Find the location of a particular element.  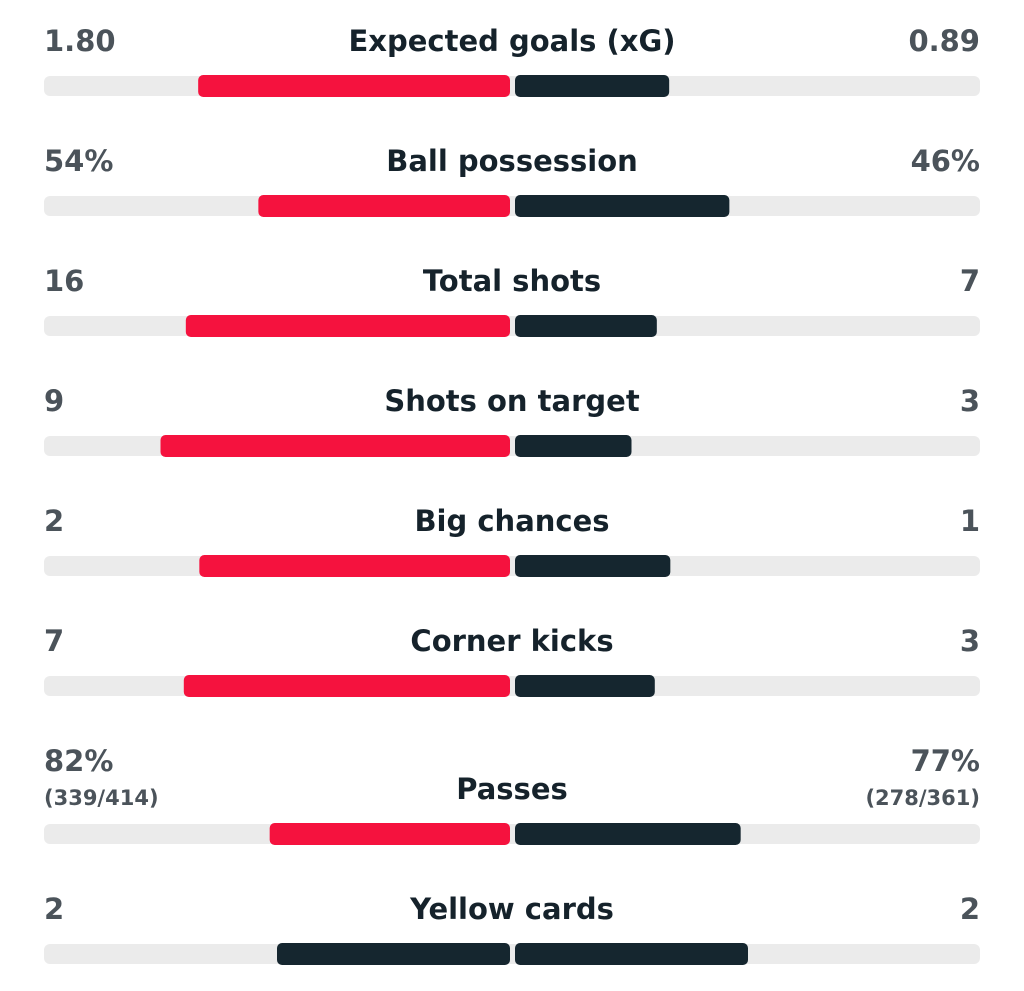

away-value: 1 is located at coordinates (970, 521).